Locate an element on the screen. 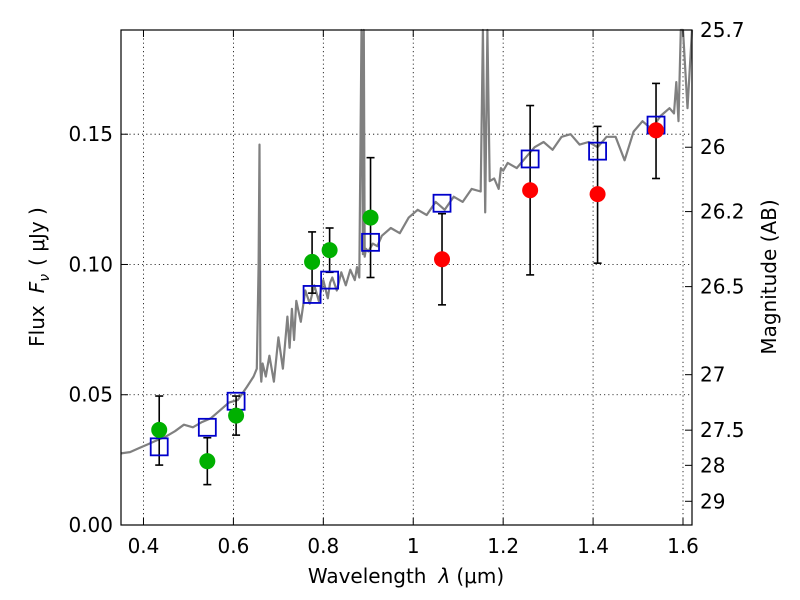 This screenshot has width=800, height=600. y-axis-label: FluxFν( μJy ) is located at coordinates (39, 277).